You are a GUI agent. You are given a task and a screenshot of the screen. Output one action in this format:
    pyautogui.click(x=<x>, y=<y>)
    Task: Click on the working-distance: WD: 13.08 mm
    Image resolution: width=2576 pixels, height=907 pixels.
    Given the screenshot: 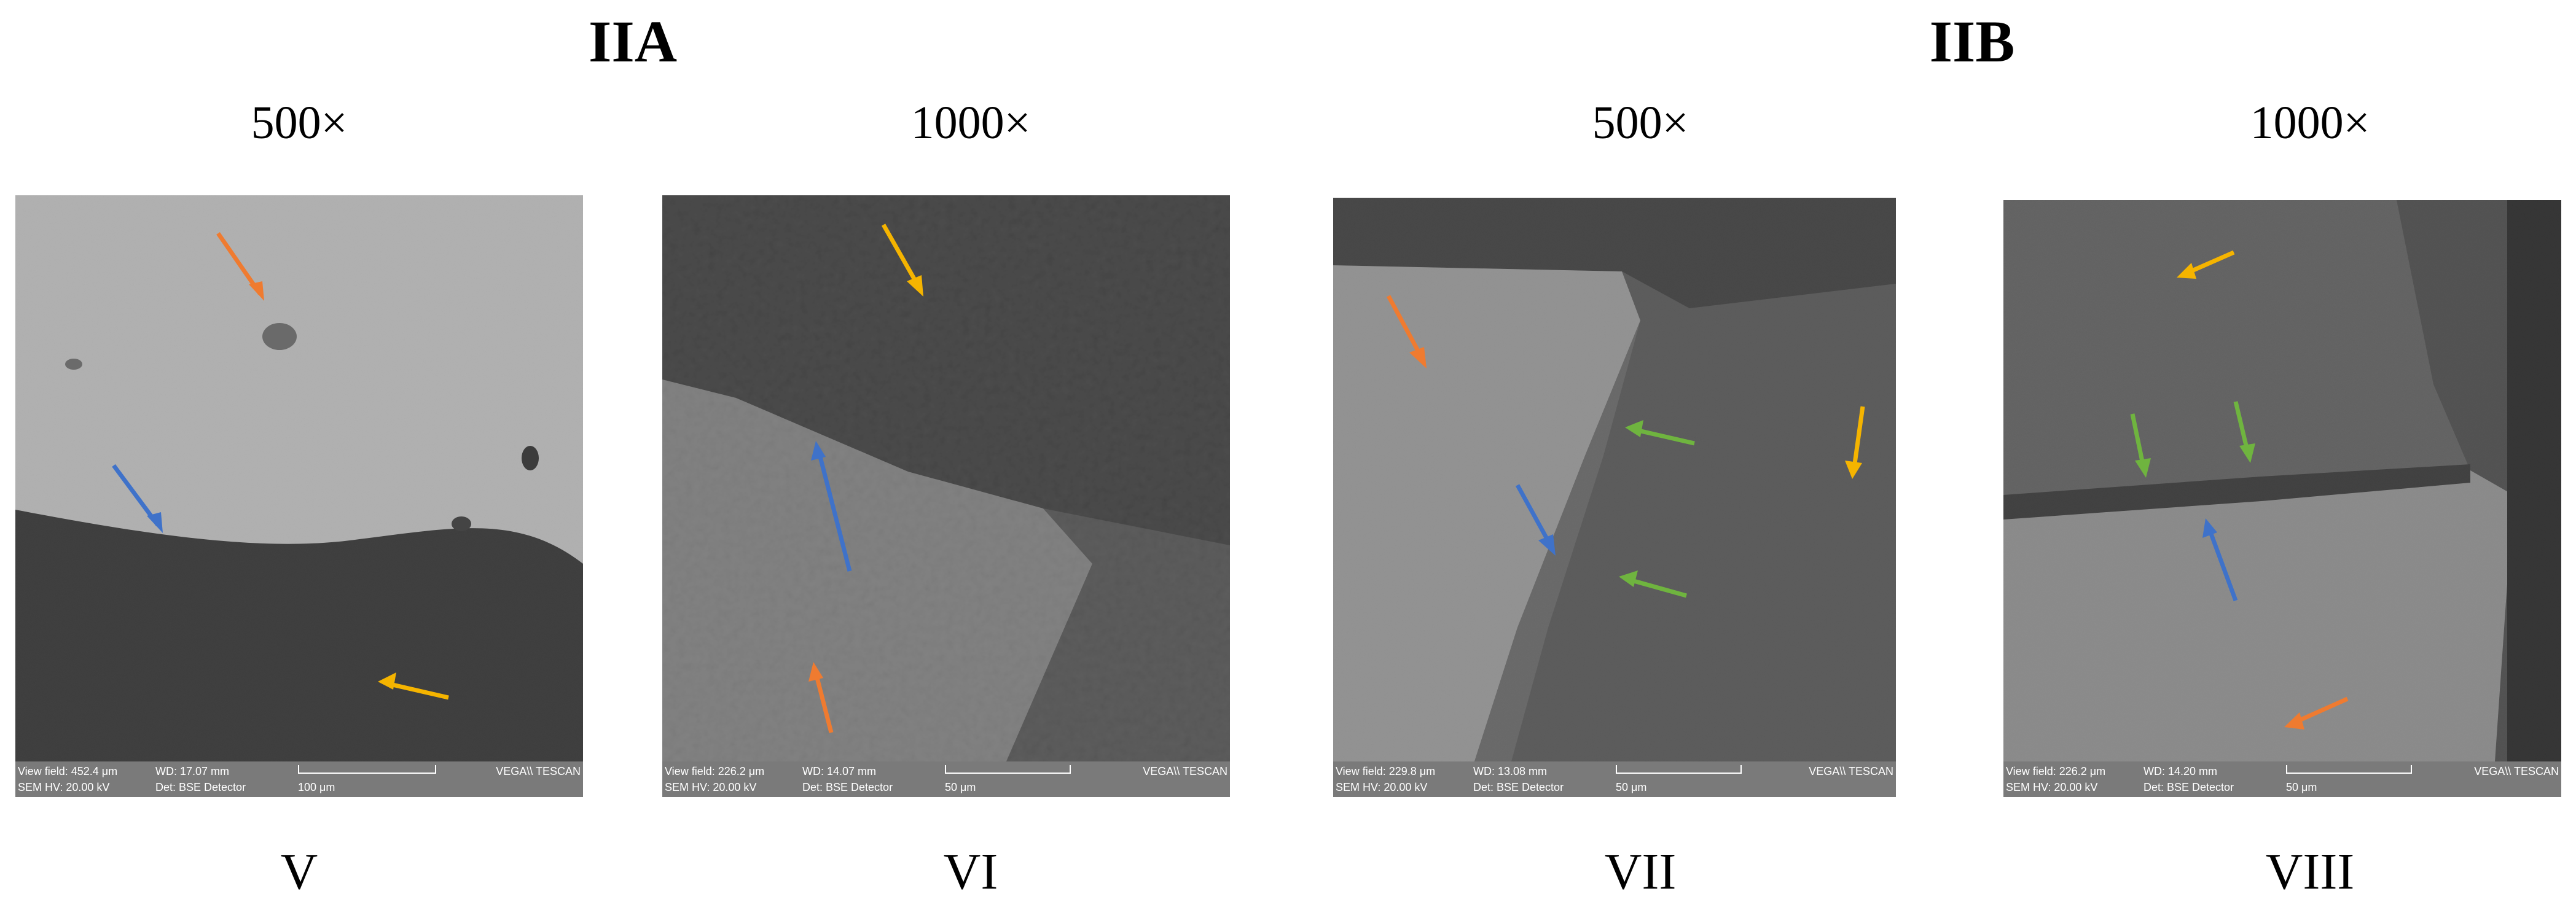 What is the action you would take?
    pyautogui.click(x=1510, y=771)
    